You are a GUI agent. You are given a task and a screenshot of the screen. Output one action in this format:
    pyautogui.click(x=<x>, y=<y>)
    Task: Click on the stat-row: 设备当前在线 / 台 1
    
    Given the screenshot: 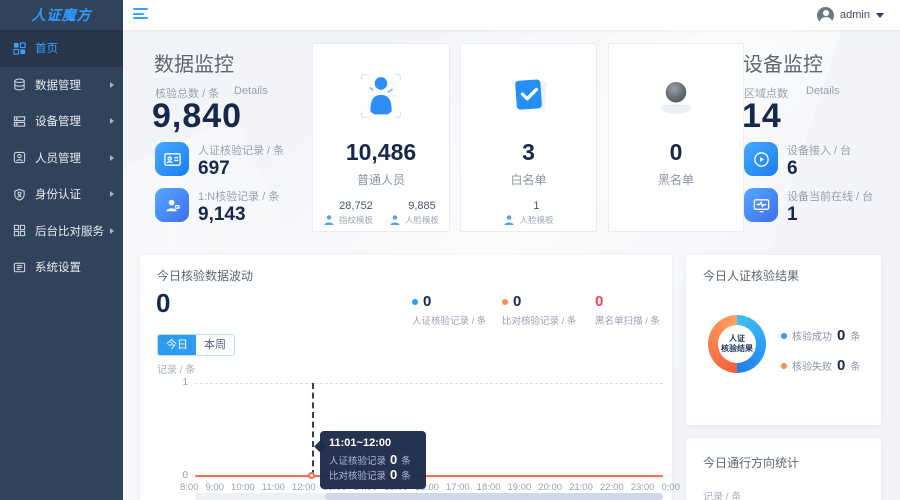 What is the action you would take?
    pyautogui.click(x=808, y=206)
    